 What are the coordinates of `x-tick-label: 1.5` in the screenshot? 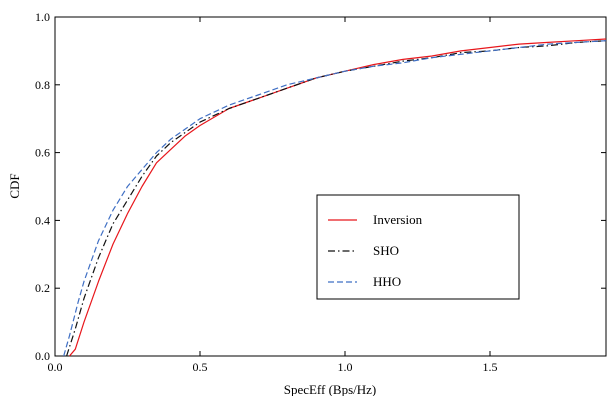 It's located at (490, 367).